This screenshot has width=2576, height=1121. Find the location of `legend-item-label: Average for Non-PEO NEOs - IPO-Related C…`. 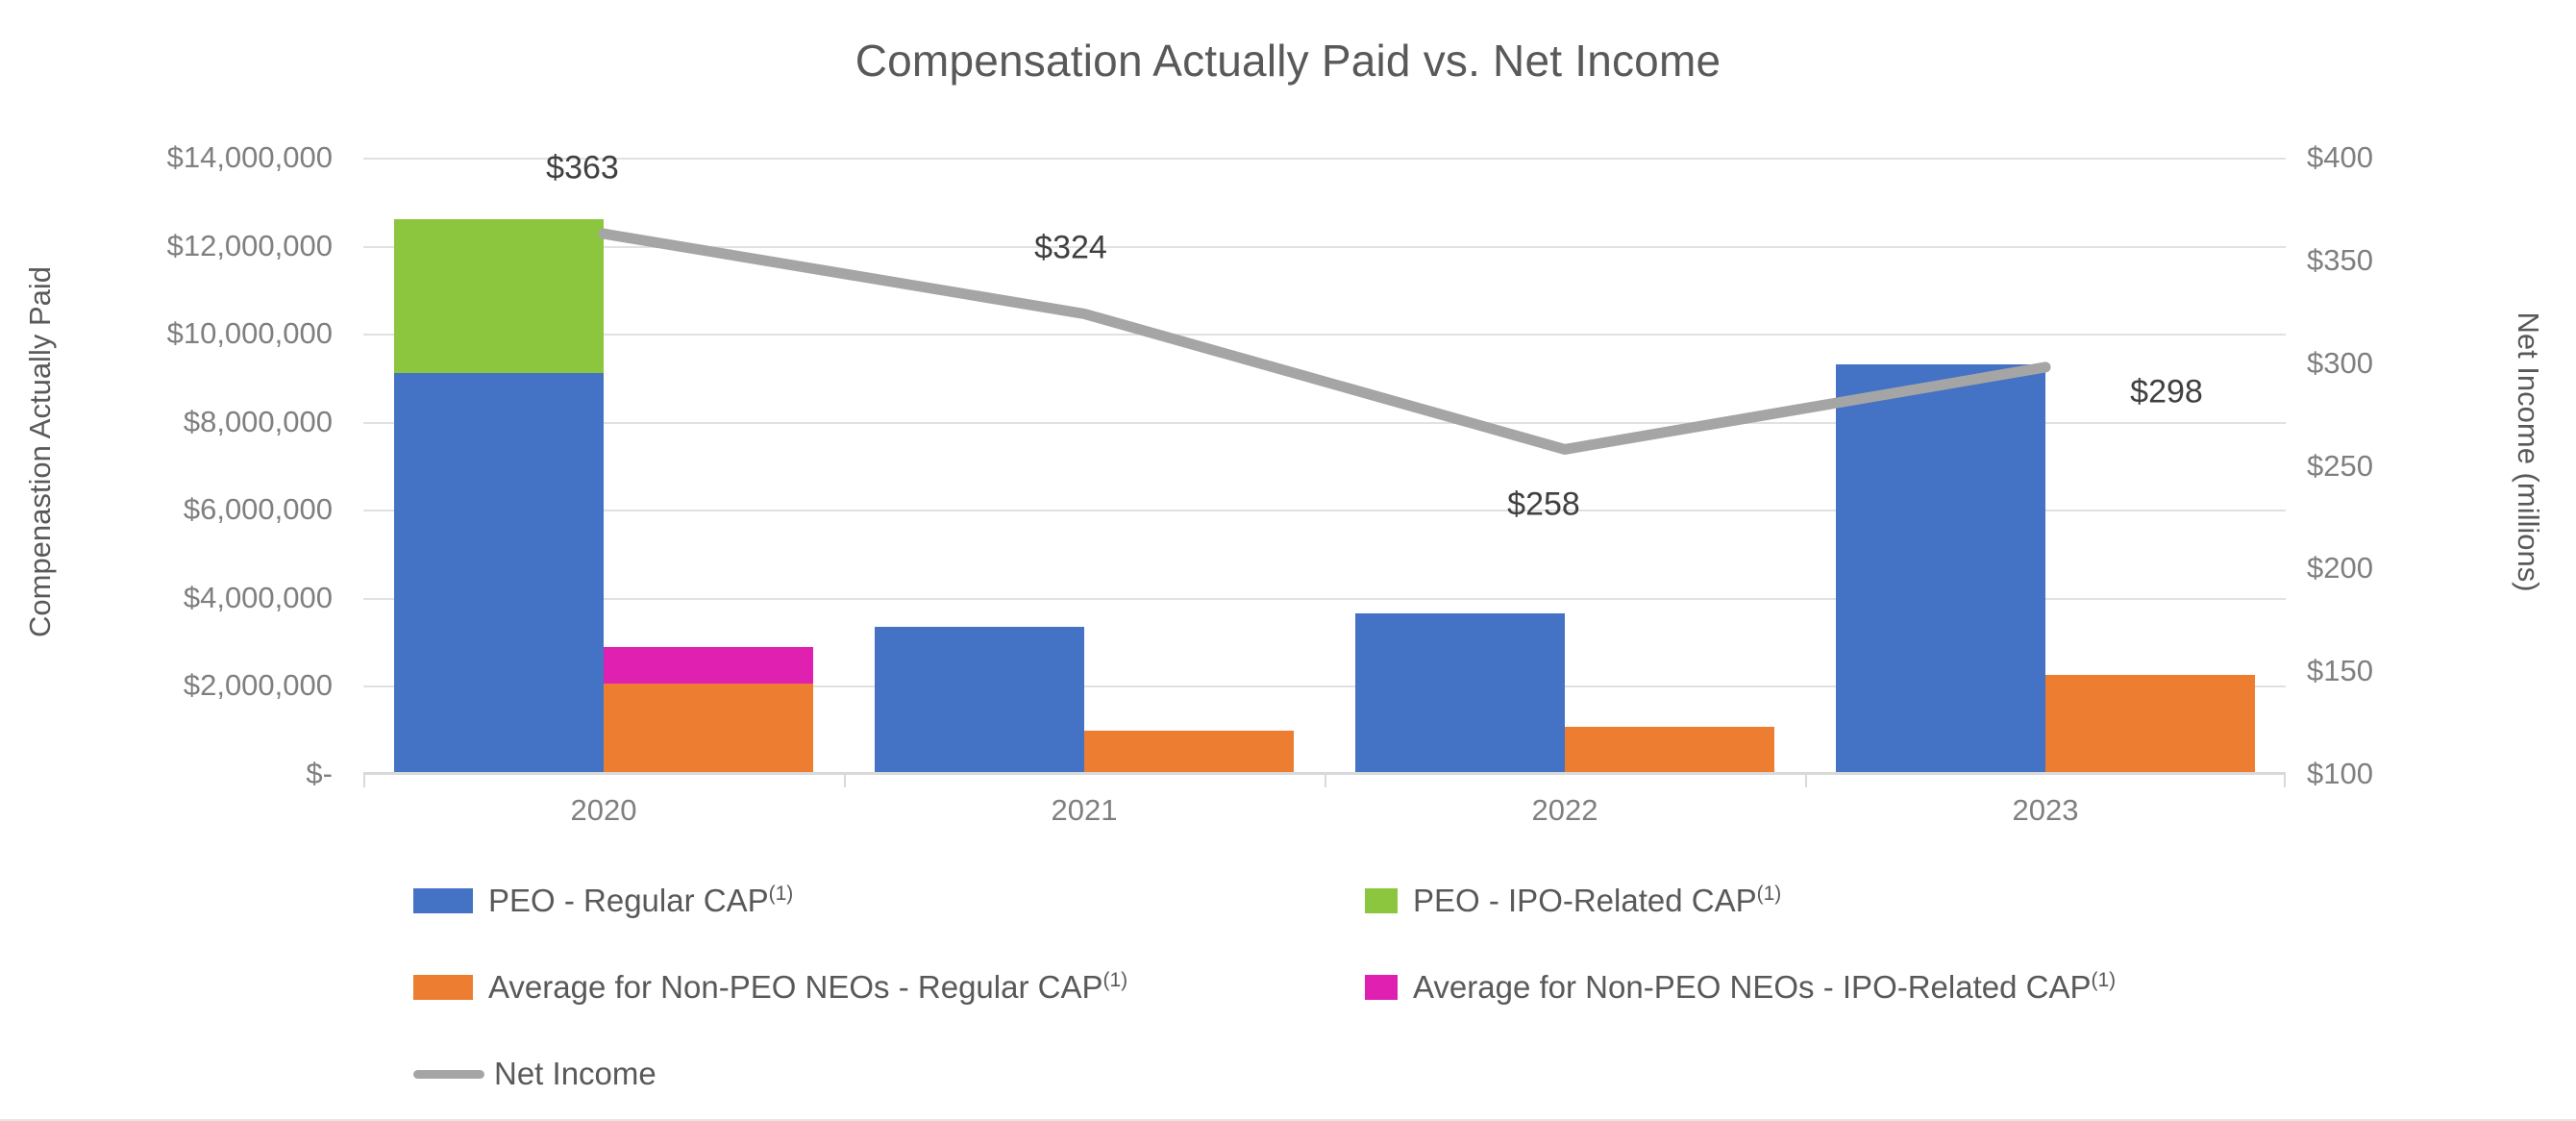

legend-item-label: Average for Non-PEO NEOs - IPO-Related C… is located at coordinates (1765, 988).